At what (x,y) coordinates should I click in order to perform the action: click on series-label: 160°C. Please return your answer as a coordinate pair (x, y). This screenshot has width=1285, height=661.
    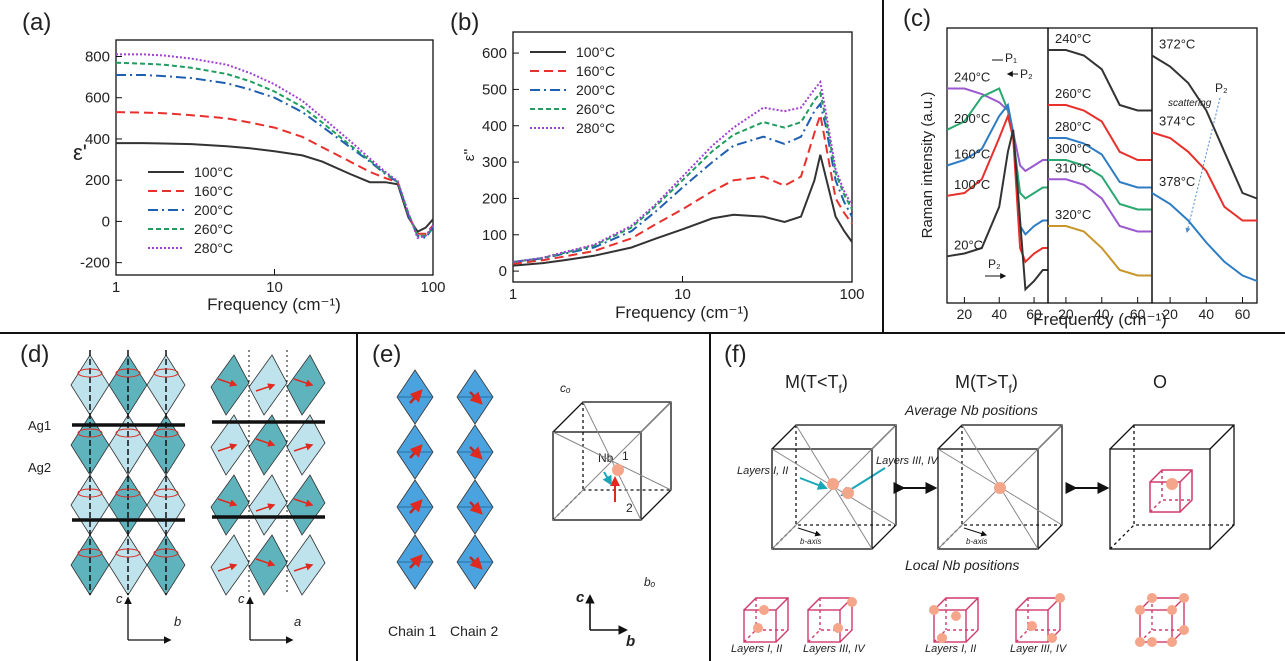
    Looking at the image, I should click on (972, 154).